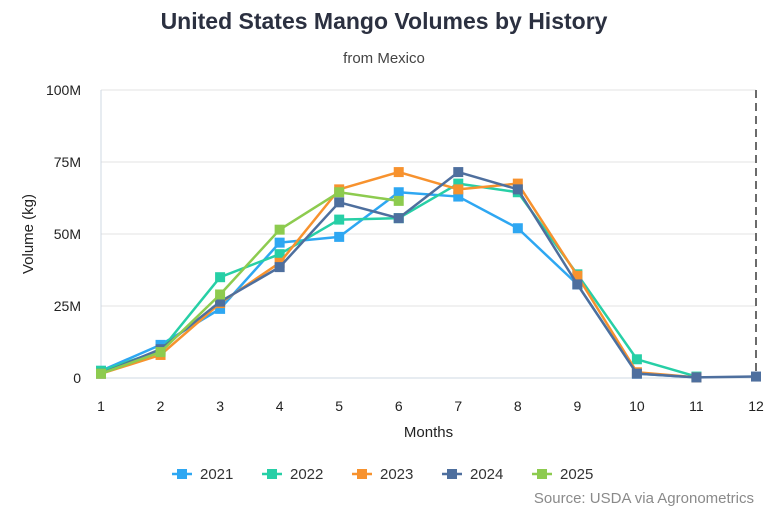 This screenshot has height=512, width=768. I want to click on legend-label-2023: 2023, so click(396, 474).